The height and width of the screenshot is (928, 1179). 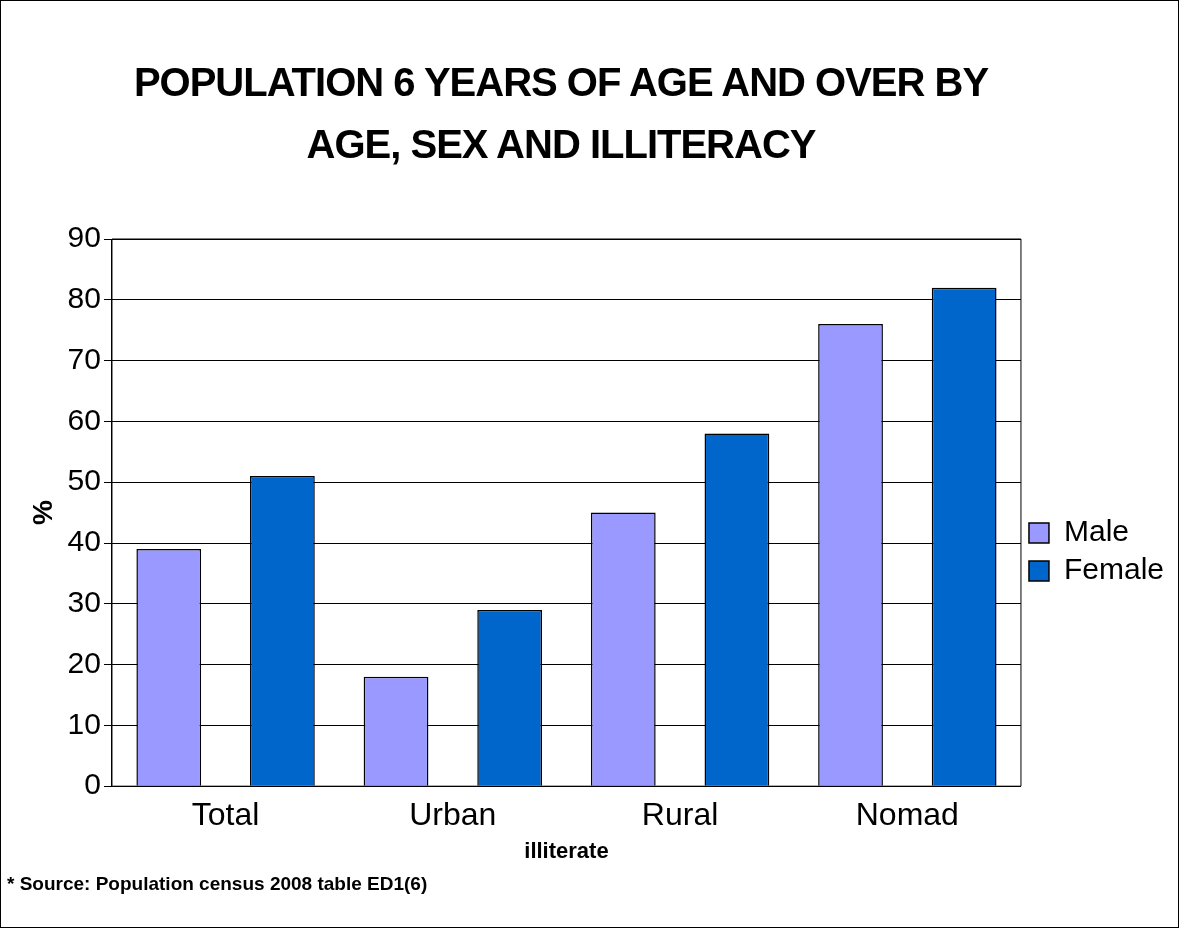 I want to click on y-tick-label: 70, so click(x=84, y=358).